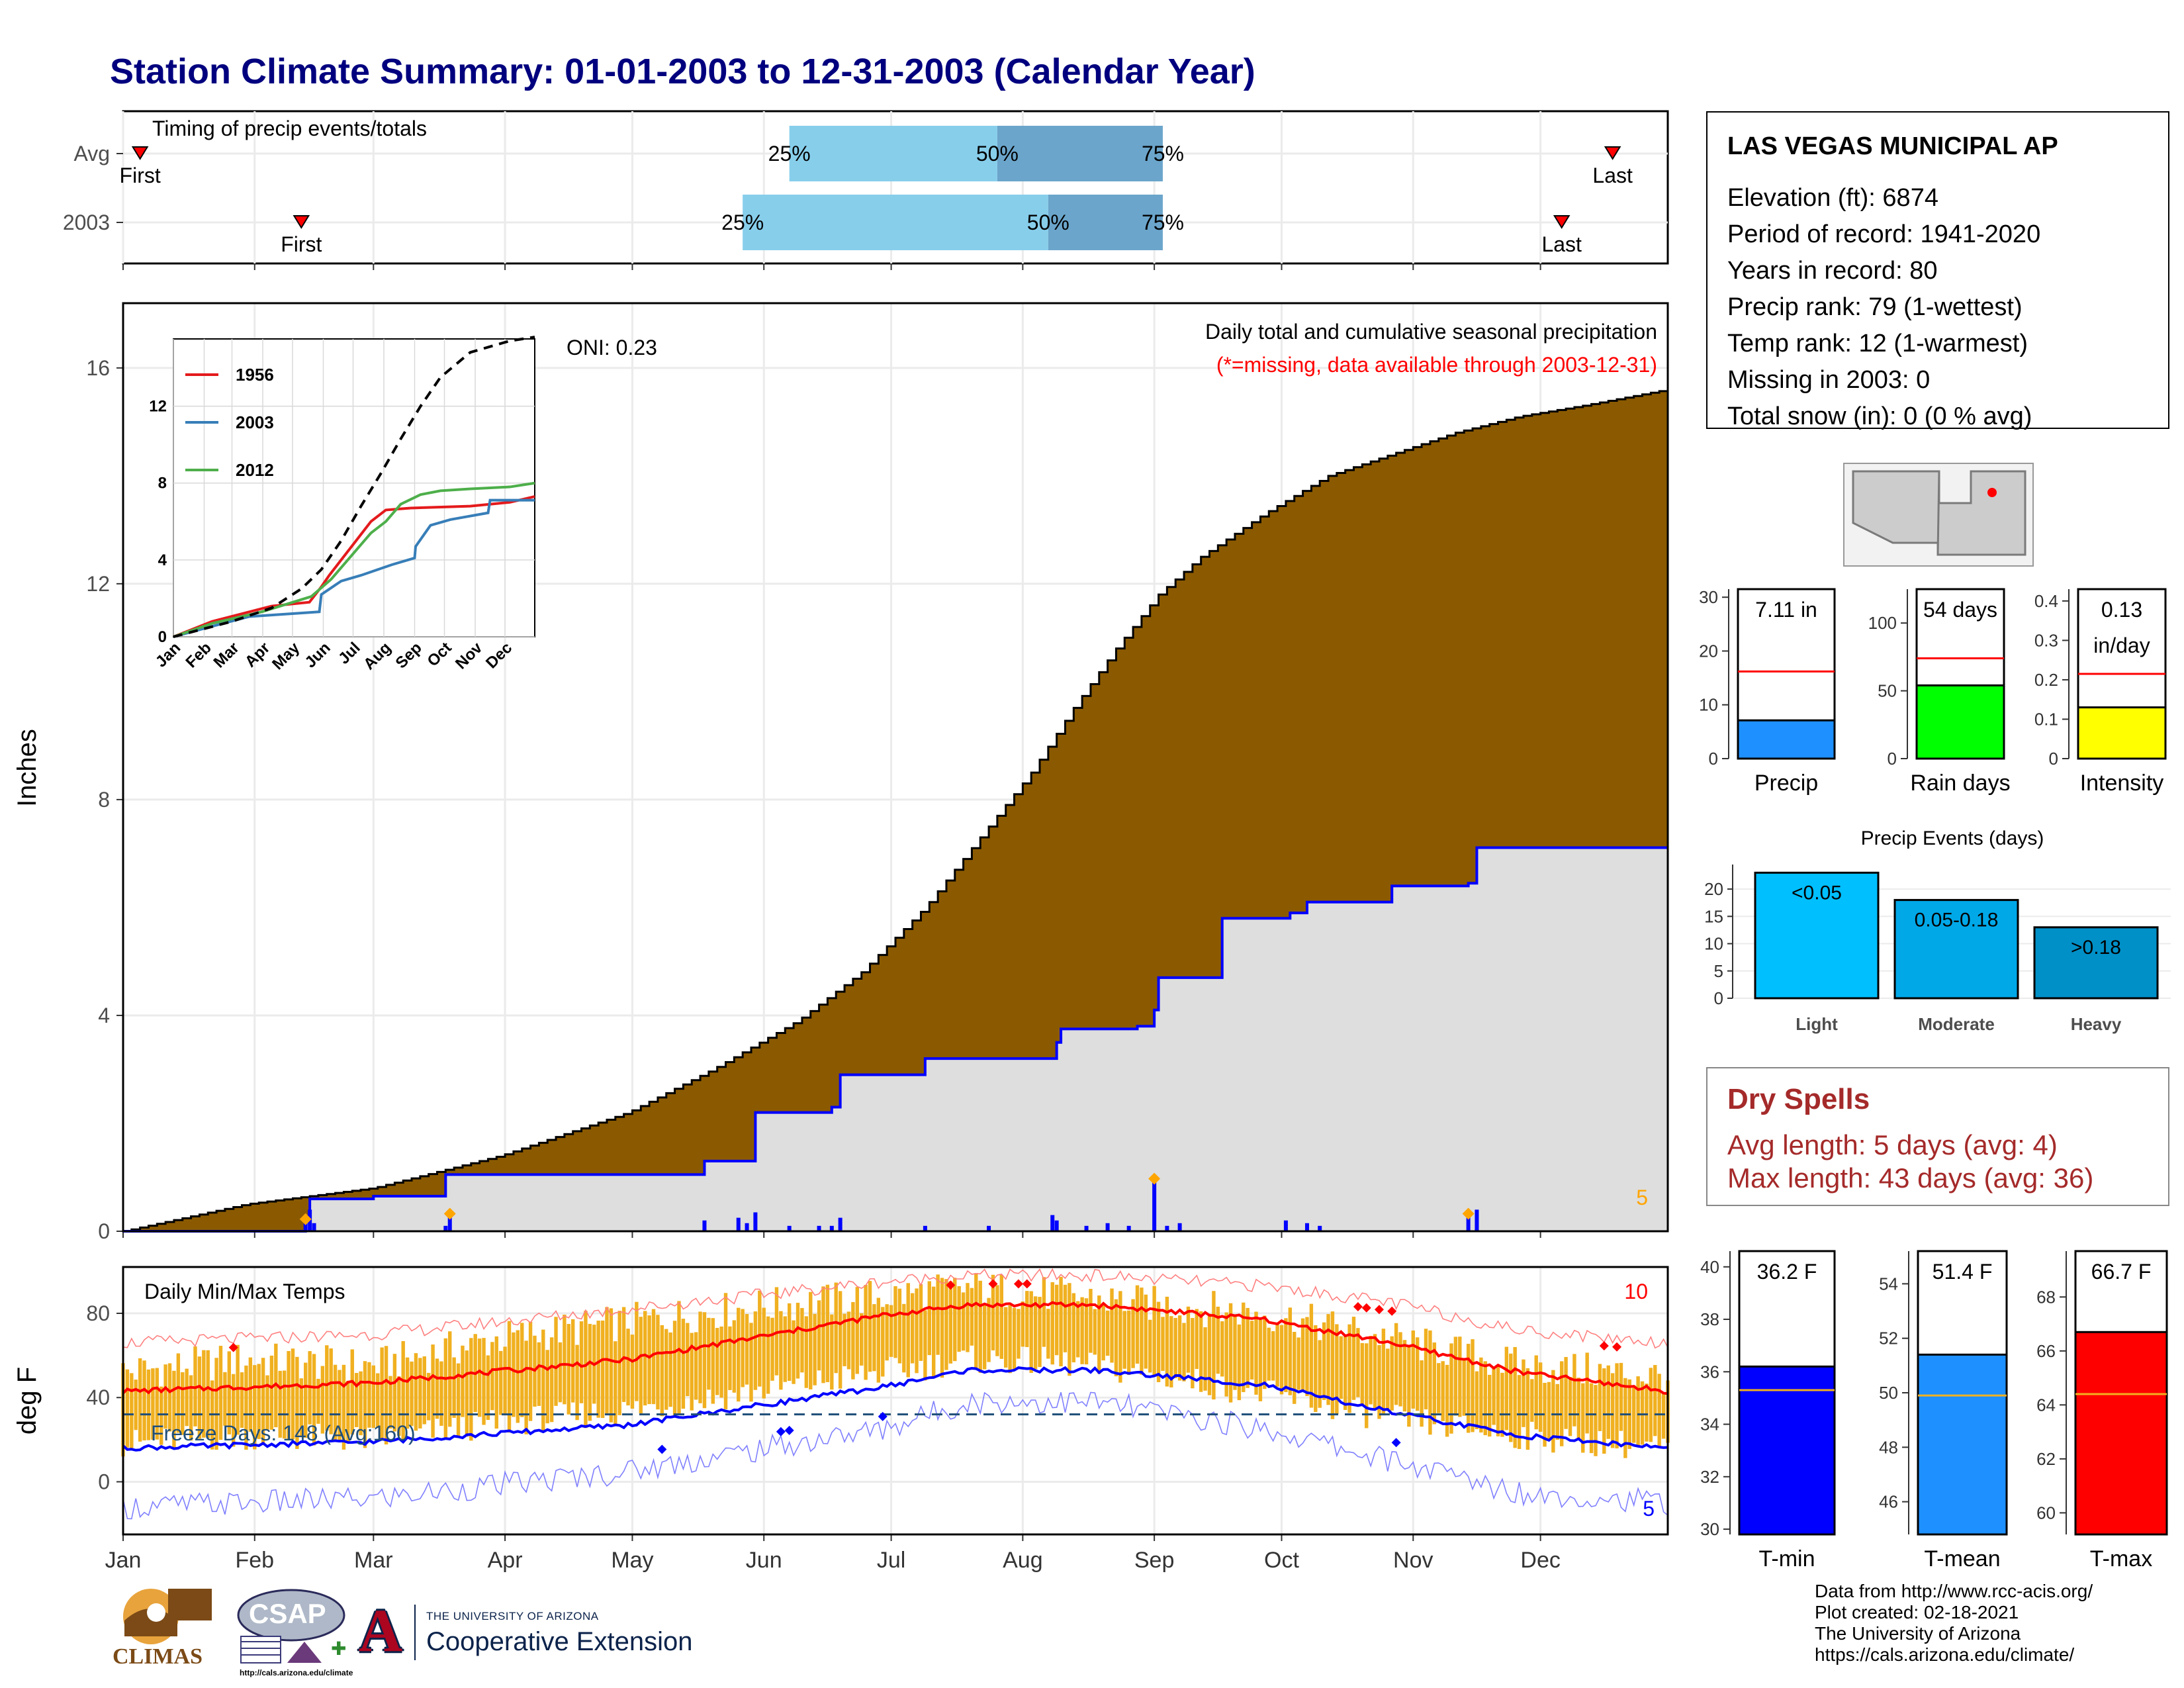  Describe the element at coordinates (1888, 1447) in the screenshot. I see `summary-y-tick-label: 48` at that location.